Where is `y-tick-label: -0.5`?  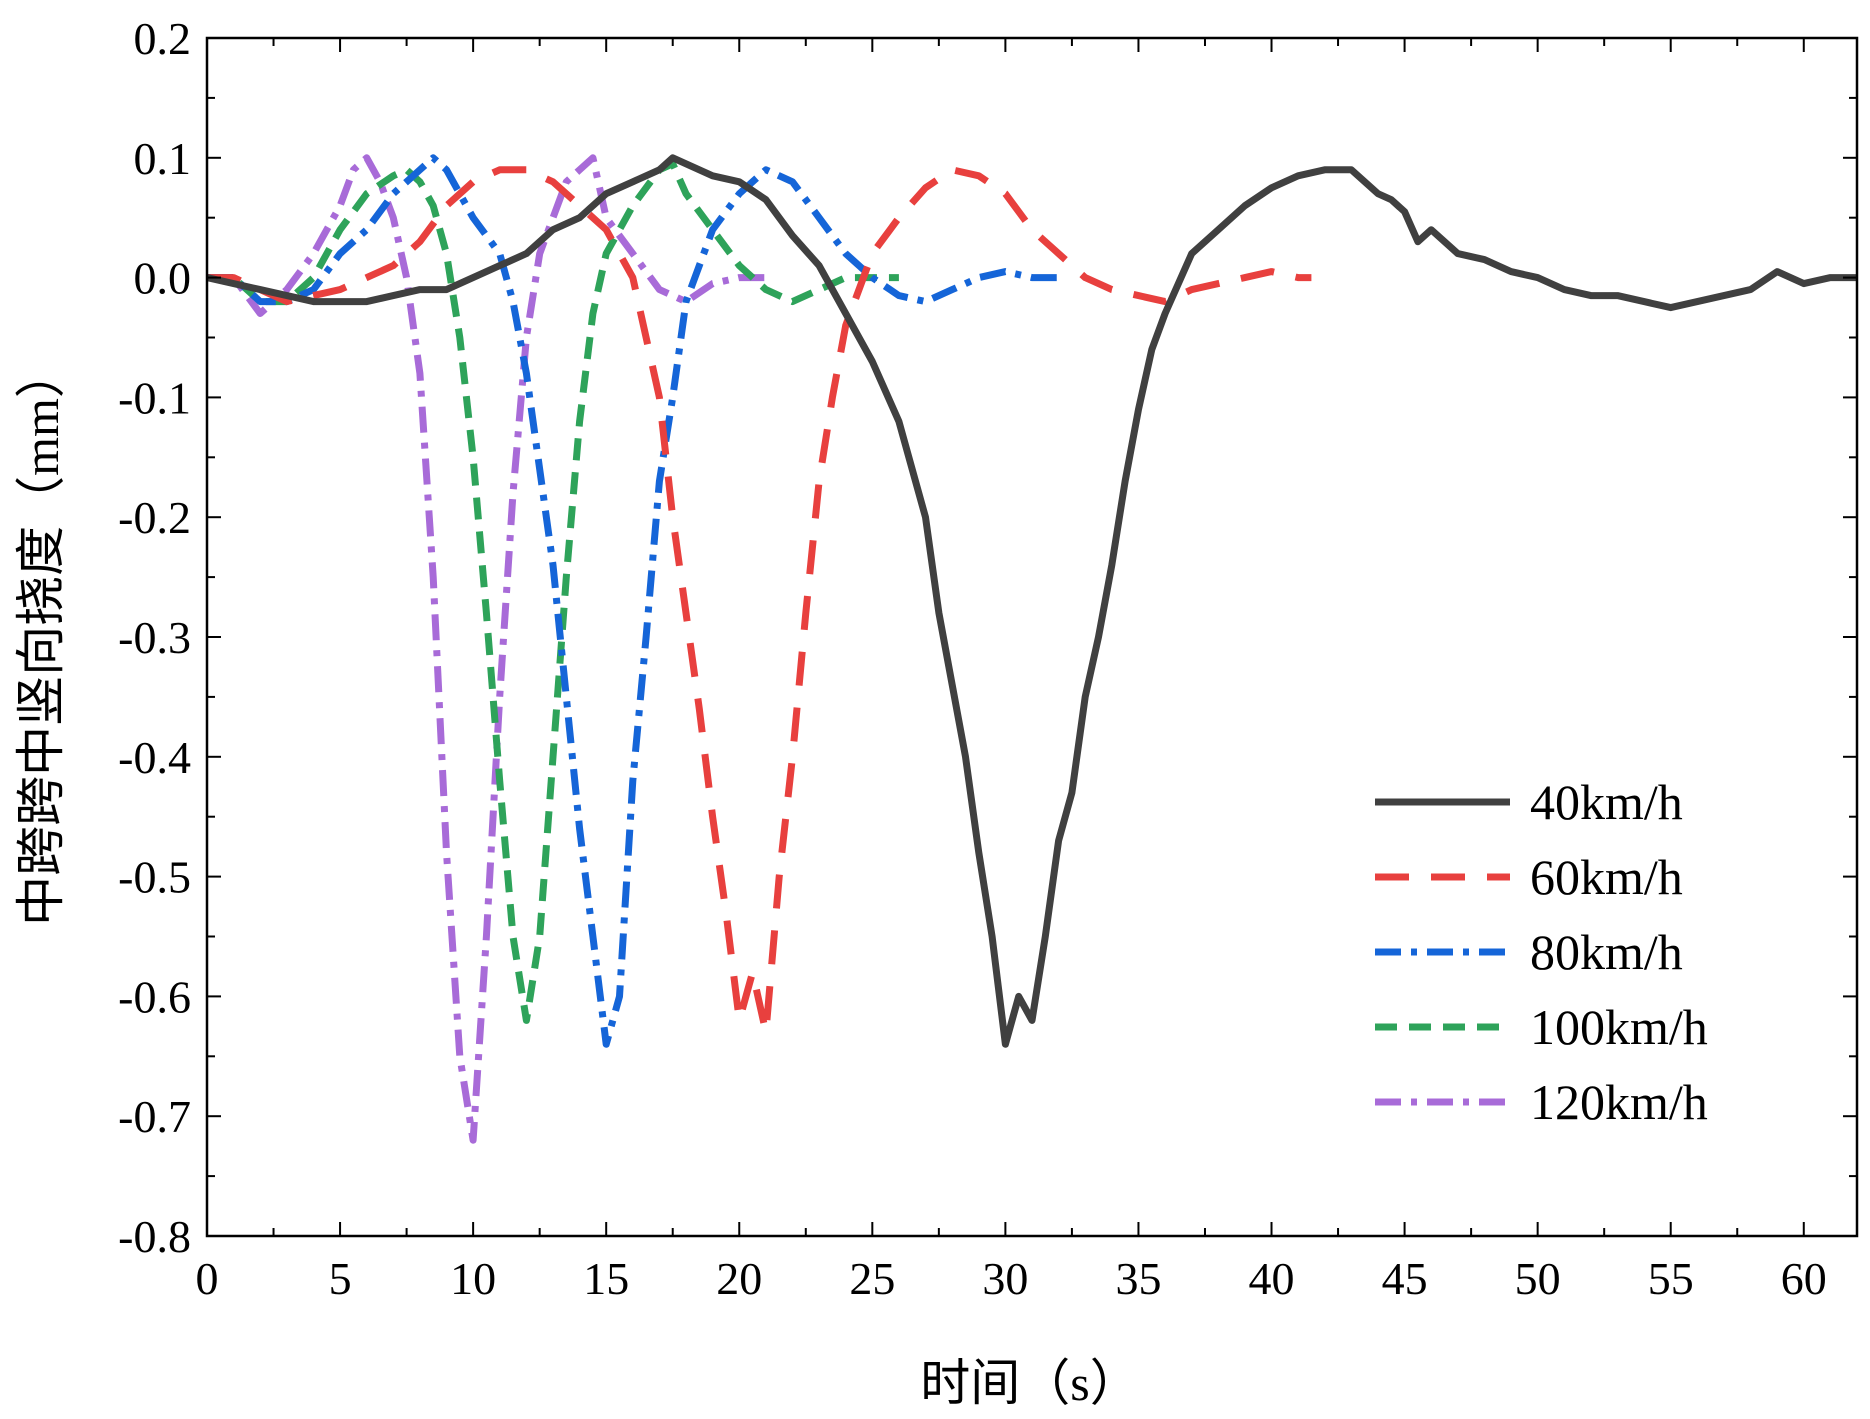 y-tick-label: -0.5 is located at coordinates (154, 877).